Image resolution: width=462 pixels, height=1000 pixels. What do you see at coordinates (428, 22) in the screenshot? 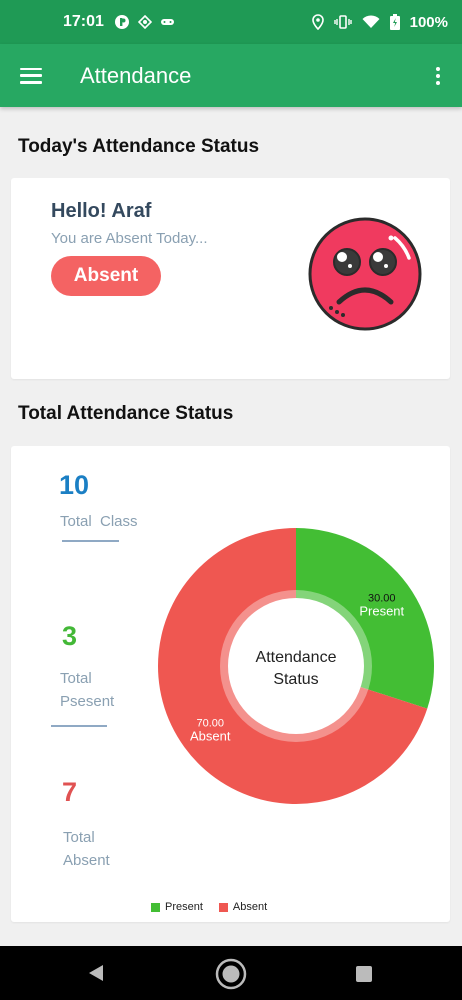
I see `battery-percent: 100%` at bounding box center [428, 22].